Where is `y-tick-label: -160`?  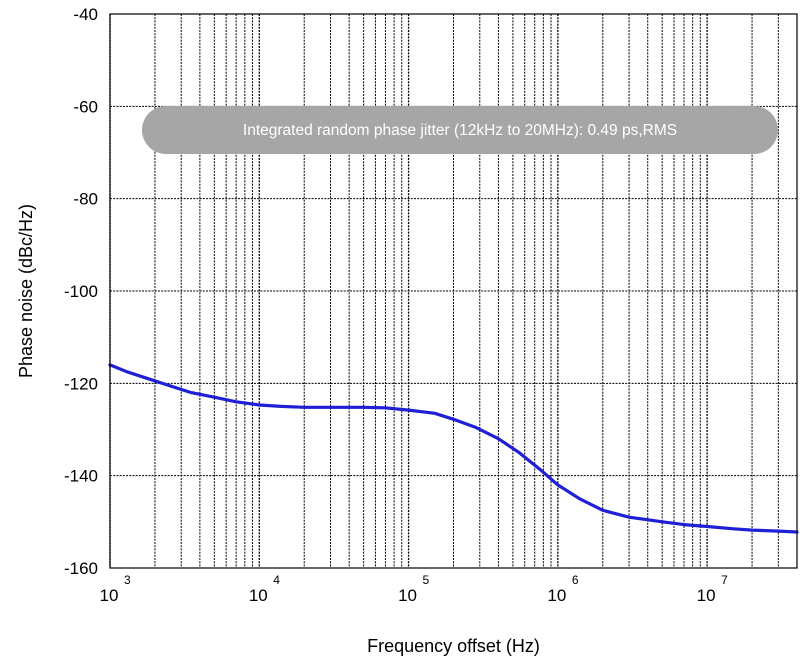
y-tick-label: -160 is located at coordinates (81, 568).